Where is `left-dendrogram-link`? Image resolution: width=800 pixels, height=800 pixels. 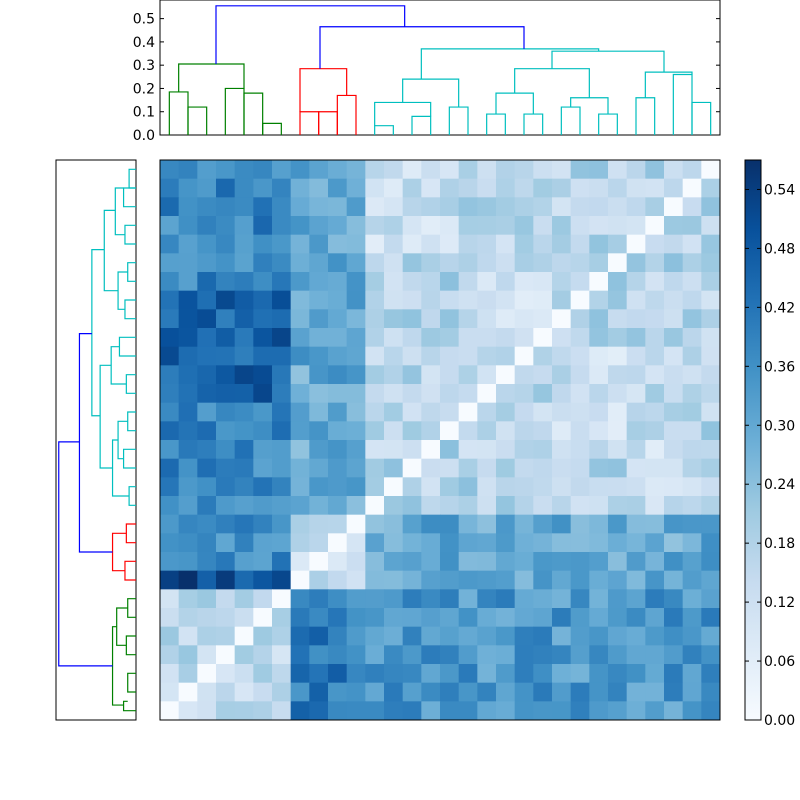
left-dendrogram-link is located at coordinates (122, 626).